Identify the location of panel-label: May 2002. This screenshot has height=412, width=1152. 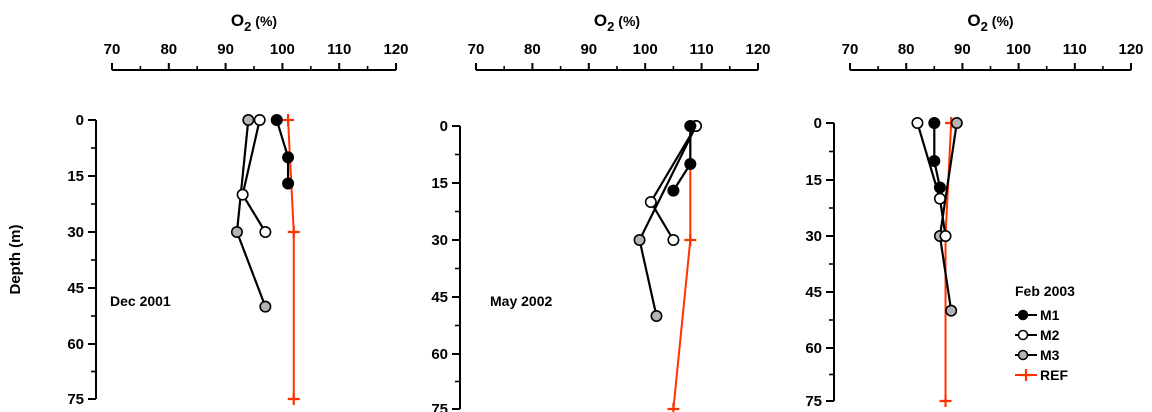
(521, 301).